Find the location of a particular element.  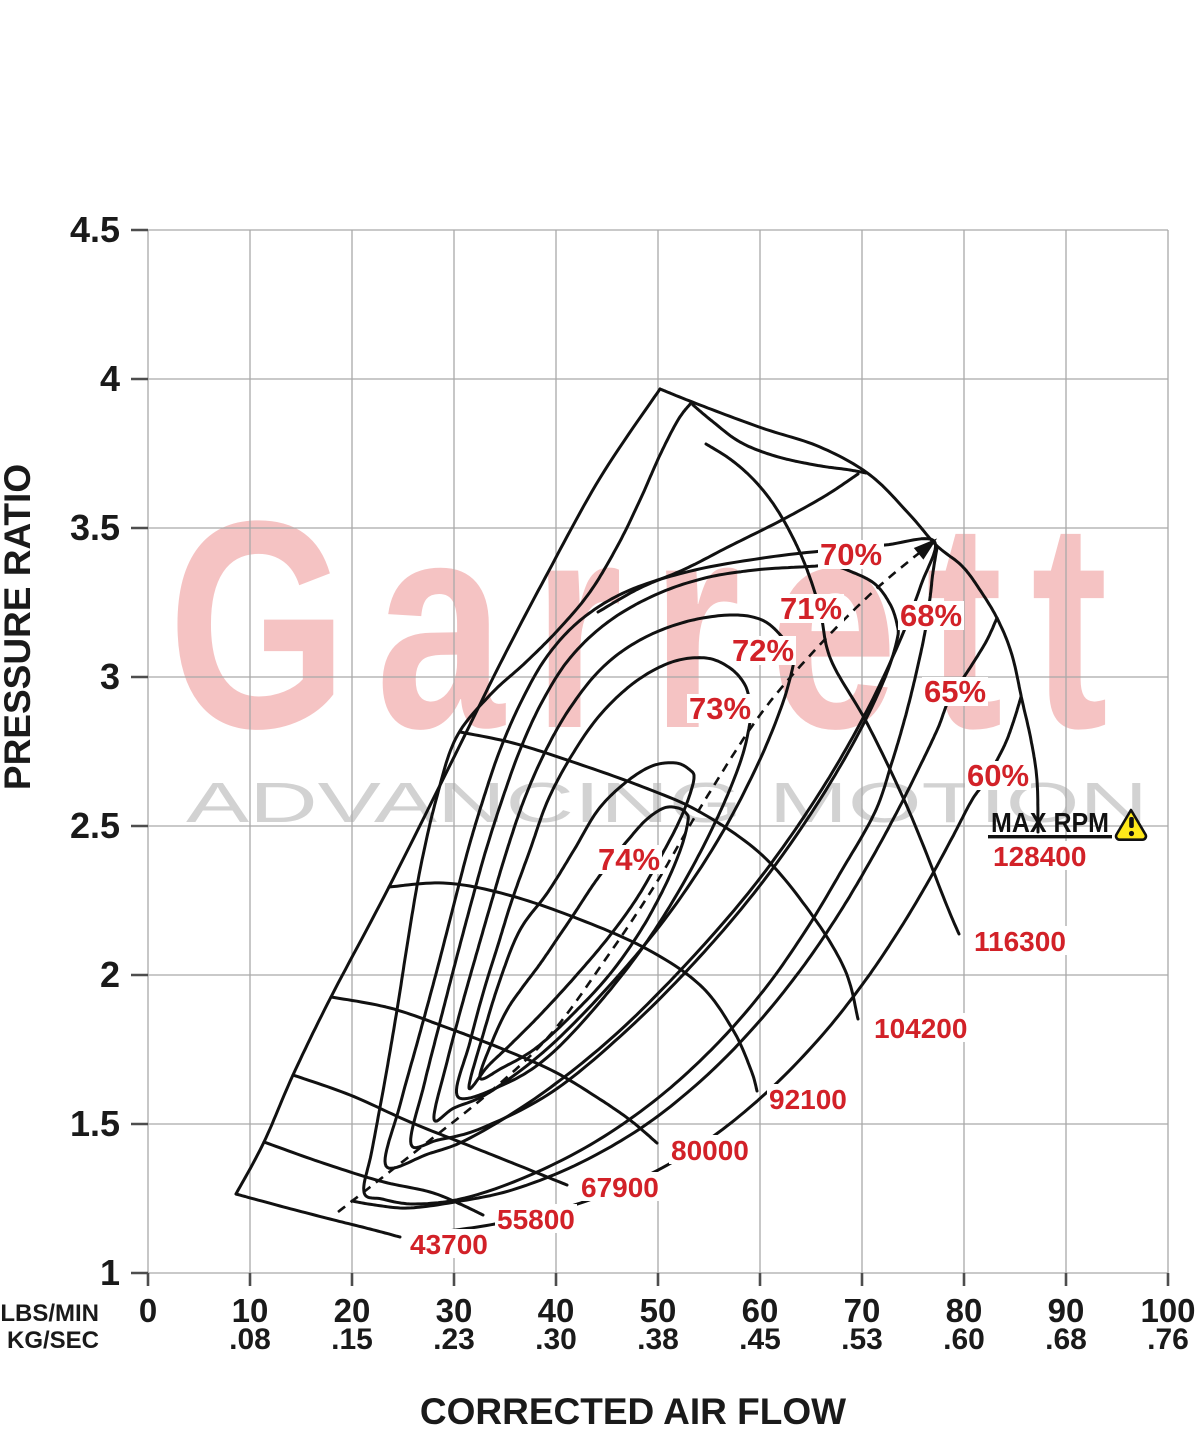

svg-text: 3 is located at coordinates (110, 676).